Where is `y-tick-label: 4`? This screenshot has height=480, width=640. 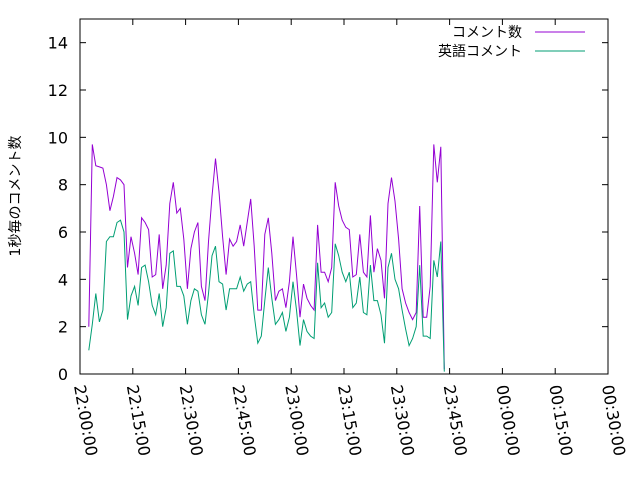
y-tick-label: 4 is located at coordinates (63, 279).